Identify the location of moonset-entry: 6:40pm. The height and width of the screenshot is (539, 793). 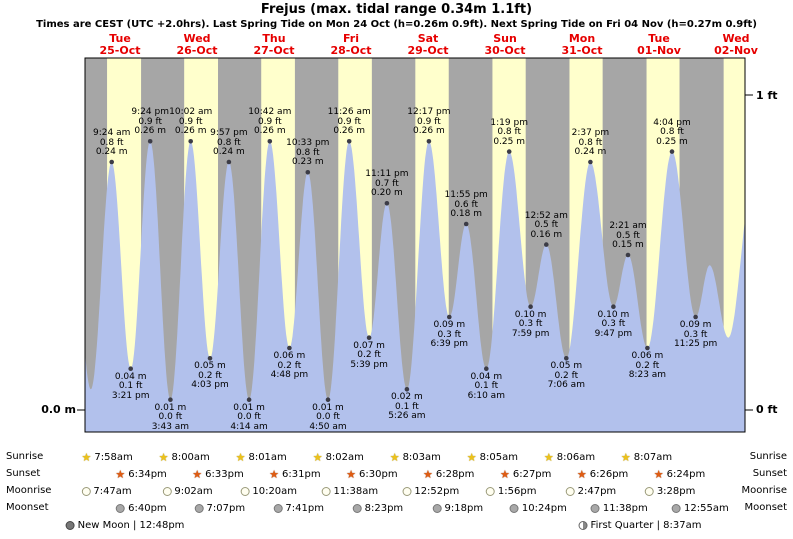
(141, 508).